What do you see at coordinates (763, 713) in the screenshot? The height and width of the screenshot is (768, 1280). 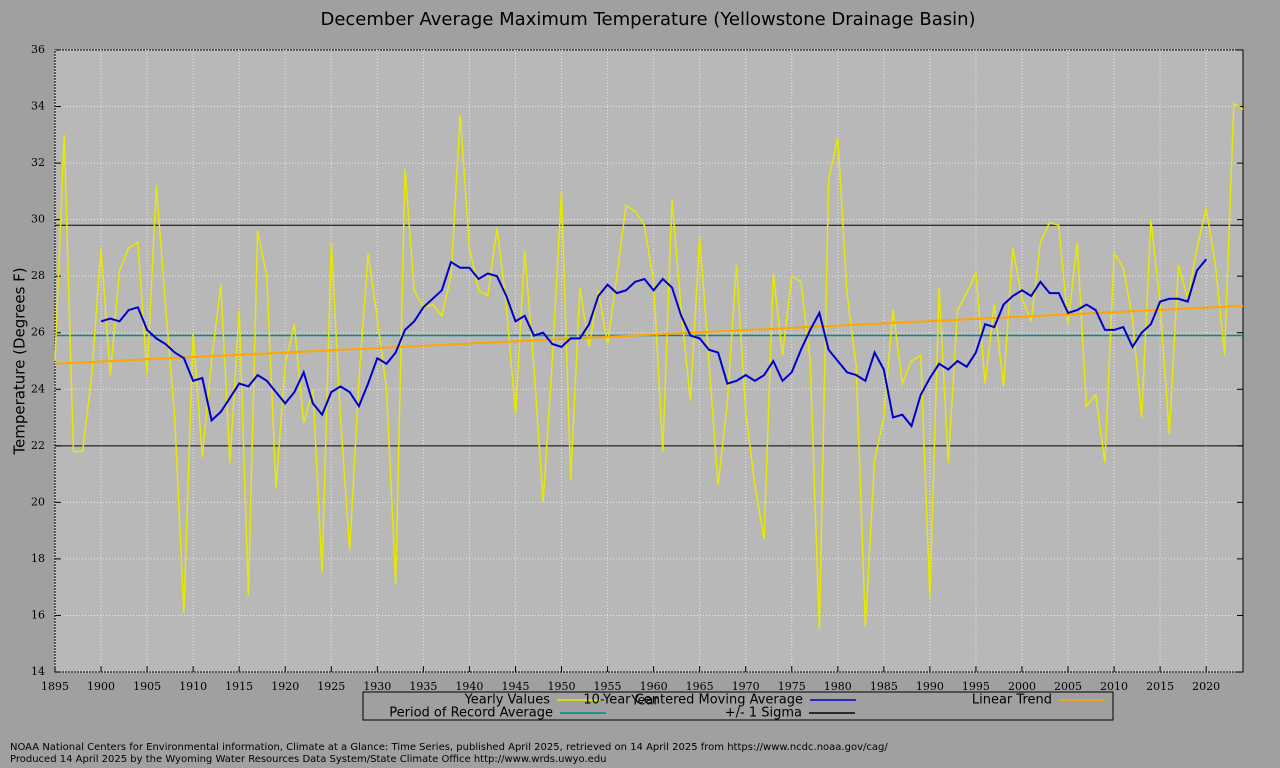 I see `legend-label: +/- 1 Sigma` at bounding box center [763, 713].